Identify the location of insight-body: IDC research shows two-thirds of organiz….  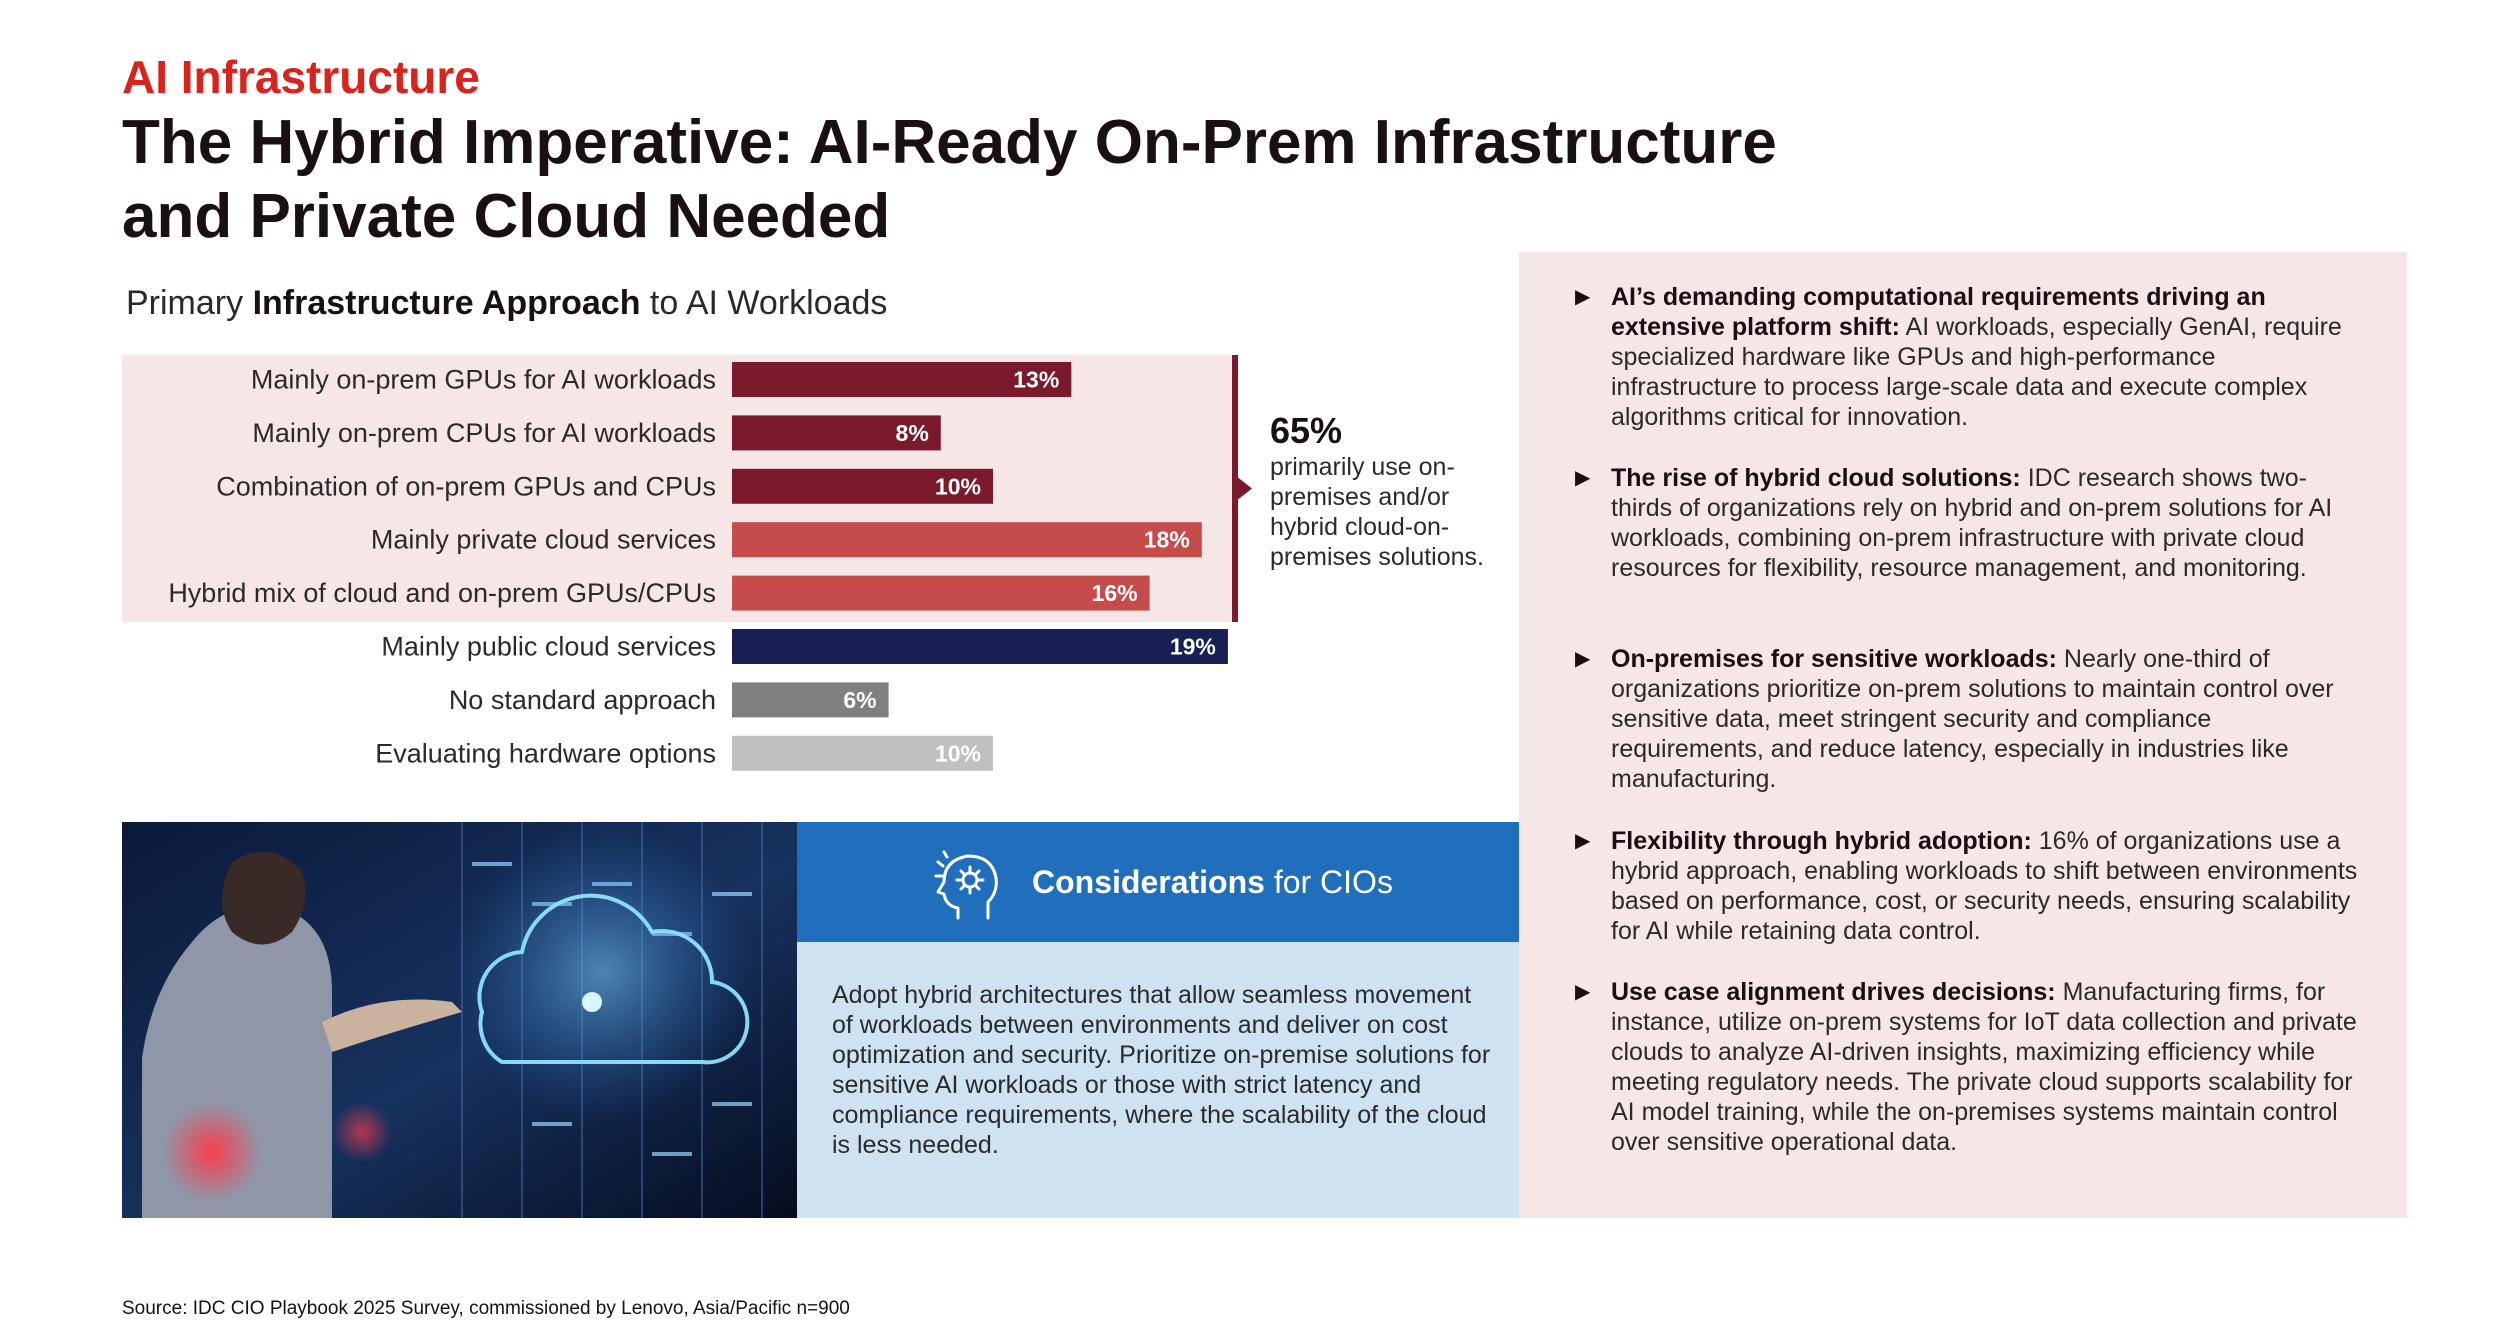
(1972, 523).